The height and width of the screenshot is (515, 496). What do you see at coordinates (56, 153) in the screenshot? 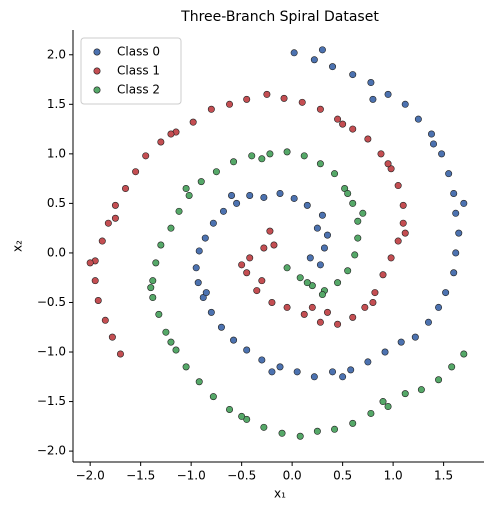
I see `y-tick-label: 1.0` at bounding box center [56, 153].